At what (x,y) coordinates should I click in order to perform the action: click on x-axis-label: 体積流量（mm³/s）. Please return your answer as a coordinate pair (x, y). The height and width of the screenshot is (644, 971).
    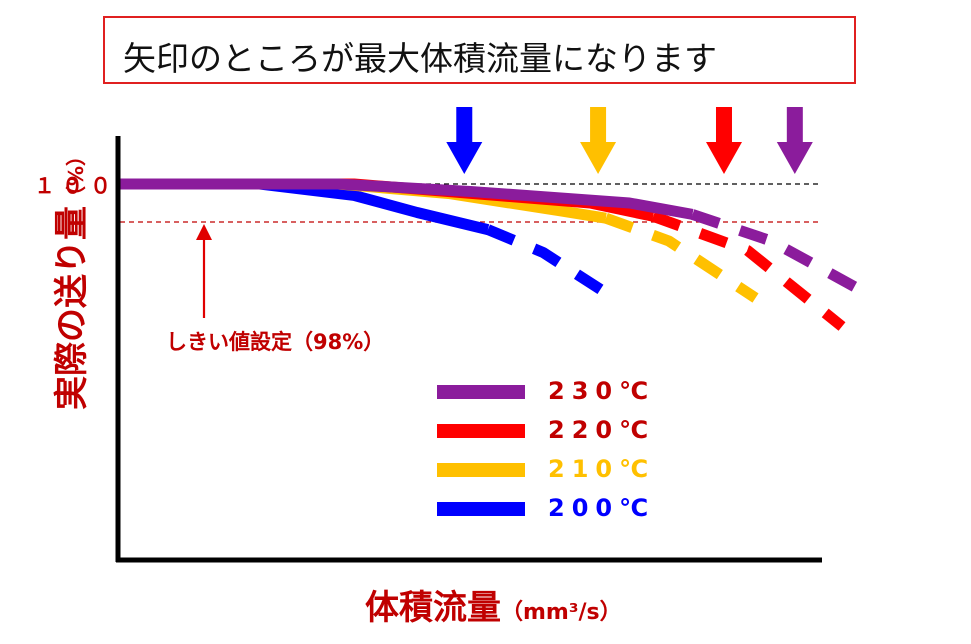
    Looking at the image, I should click on (493, 604).